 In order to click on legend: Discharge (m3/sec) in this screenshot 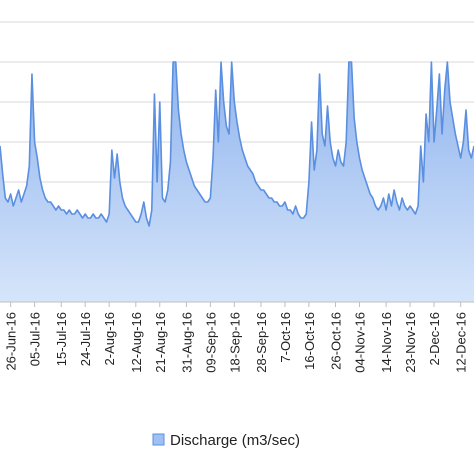, I will do `click(226, 440)`.